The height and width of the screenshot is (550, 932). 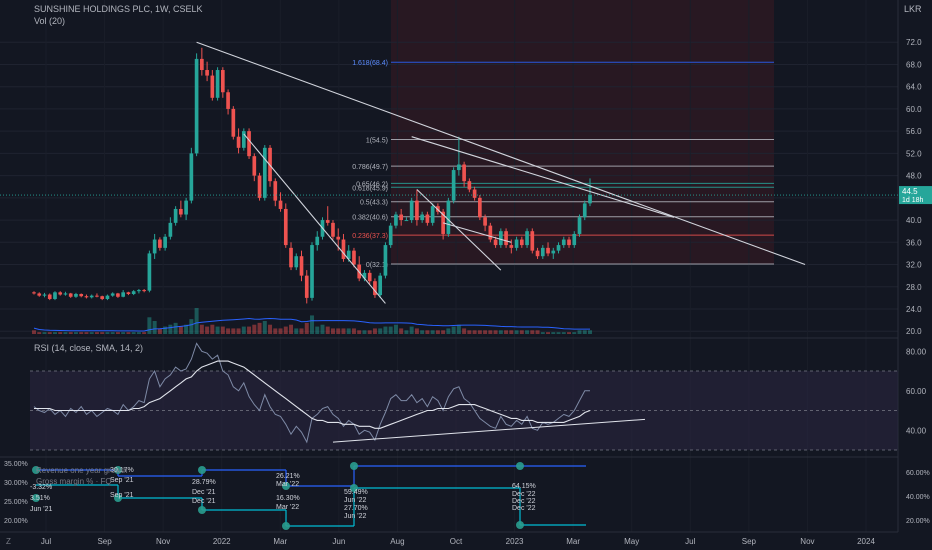 I want to click on rsi-trendline, so click(x=489, y=430).